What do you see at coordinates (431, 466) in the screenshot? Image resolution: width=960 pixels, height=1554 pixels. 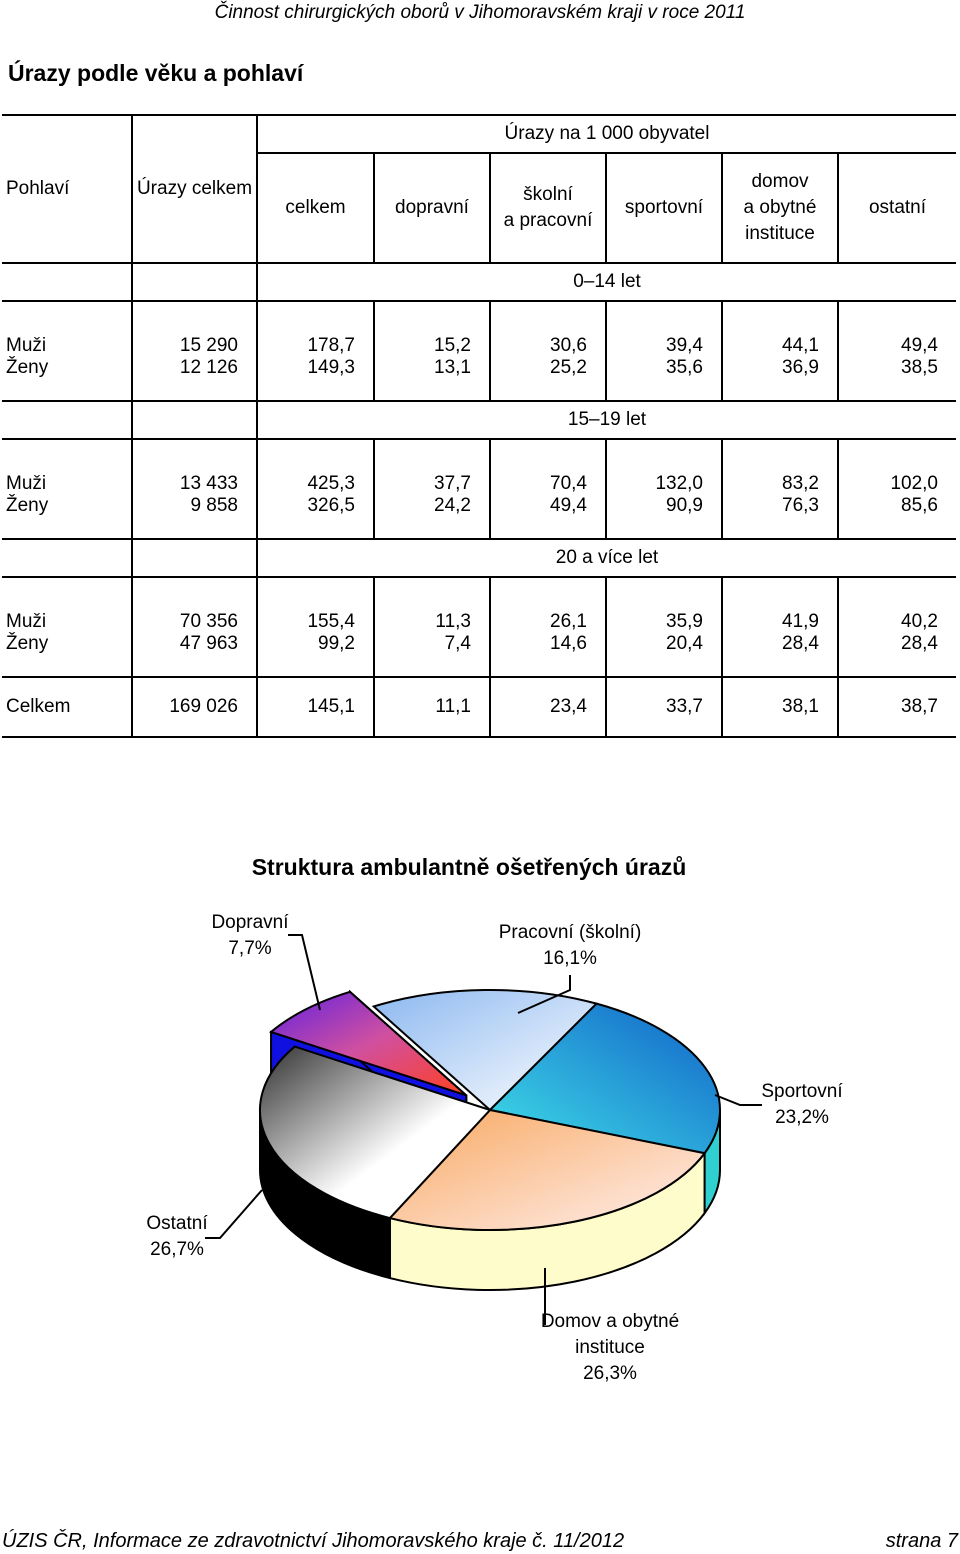 I see `row-value: 37,7` at bounding box center [431, 466].